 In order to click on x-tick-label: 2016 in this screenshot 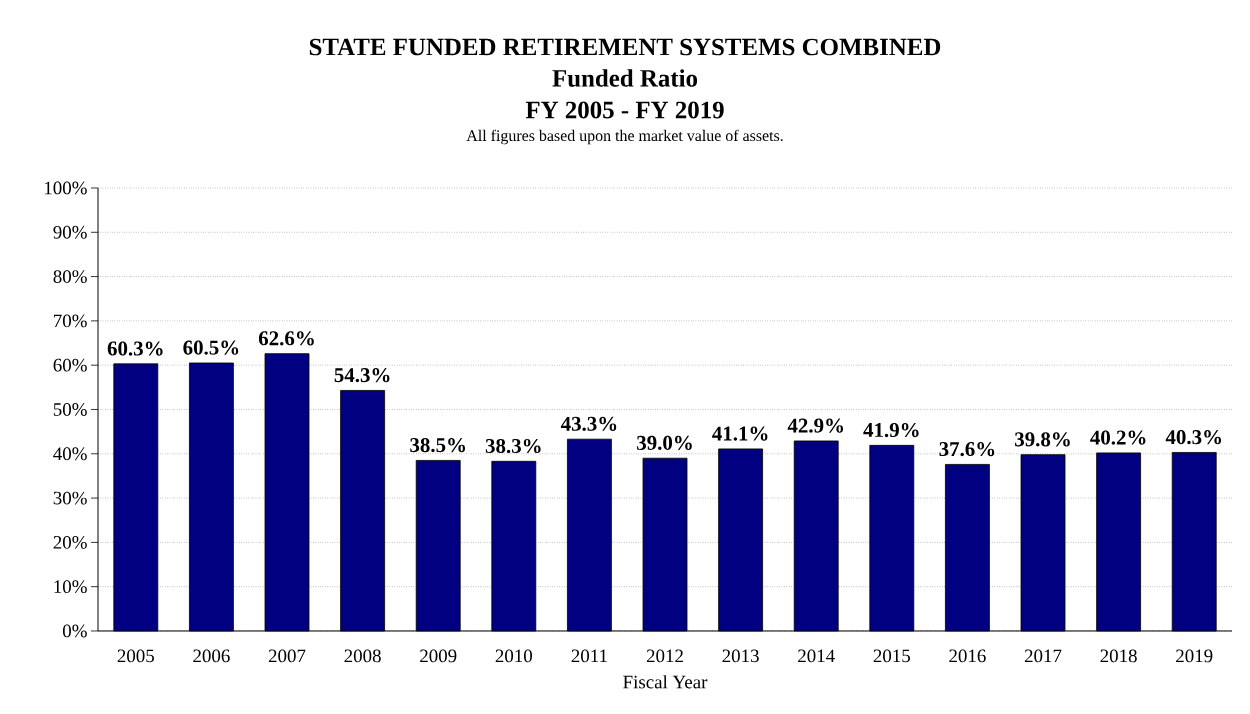, I will do `click(967, 656)`.